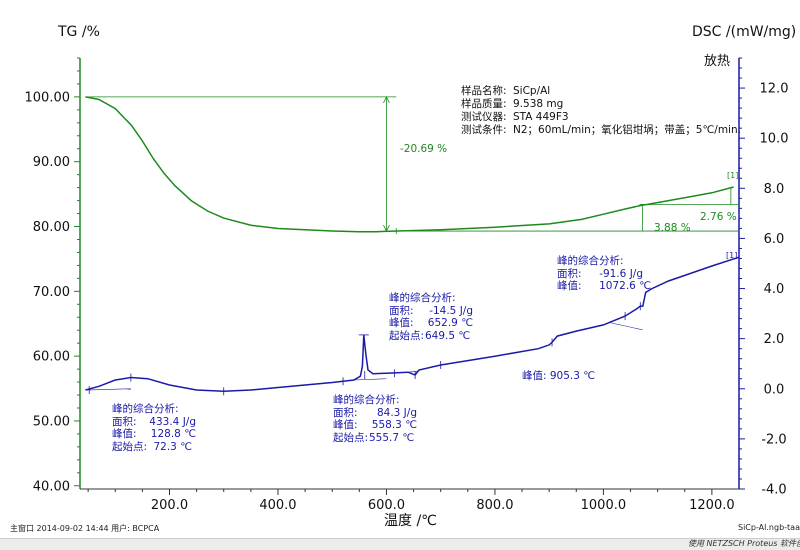  What do you see at coordinates (774, 289) in the screenshot?
I see `right-y-tick-label: 4.0` at bounding box center [774, 289].